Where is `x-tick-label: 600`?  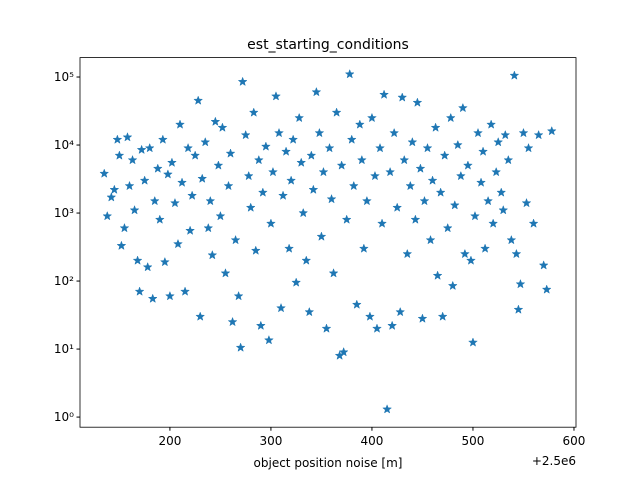 x-tick-label: 600 is located at coordinates (574, 441).